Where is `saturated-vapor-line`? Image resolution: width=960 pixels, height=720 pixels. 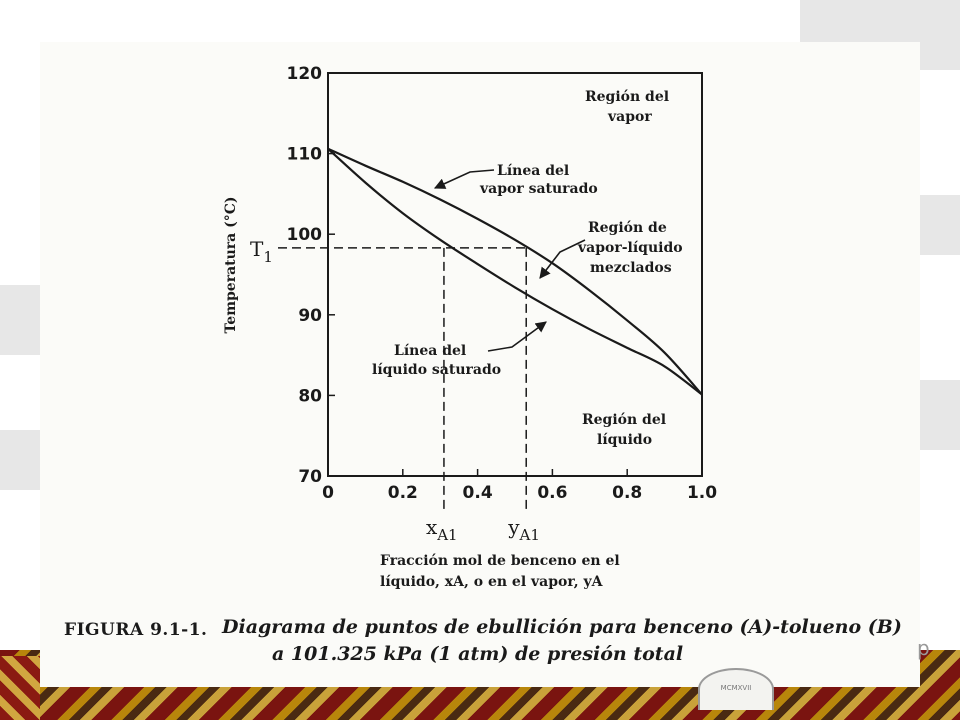
saturated-vapor-line is located at coordinates (515, 271).